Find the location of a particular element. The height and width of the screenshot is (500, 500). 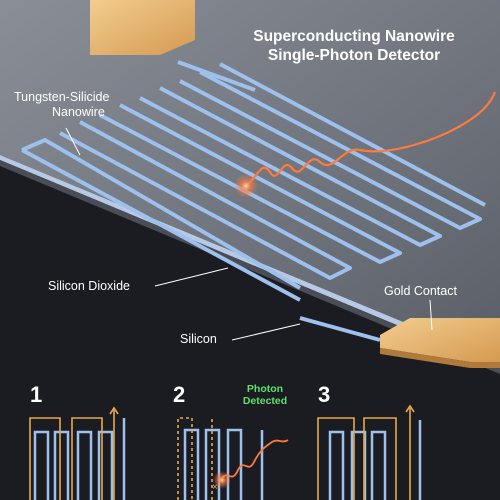

nanowire-feed-bottom is located at coordinates (340, 329).